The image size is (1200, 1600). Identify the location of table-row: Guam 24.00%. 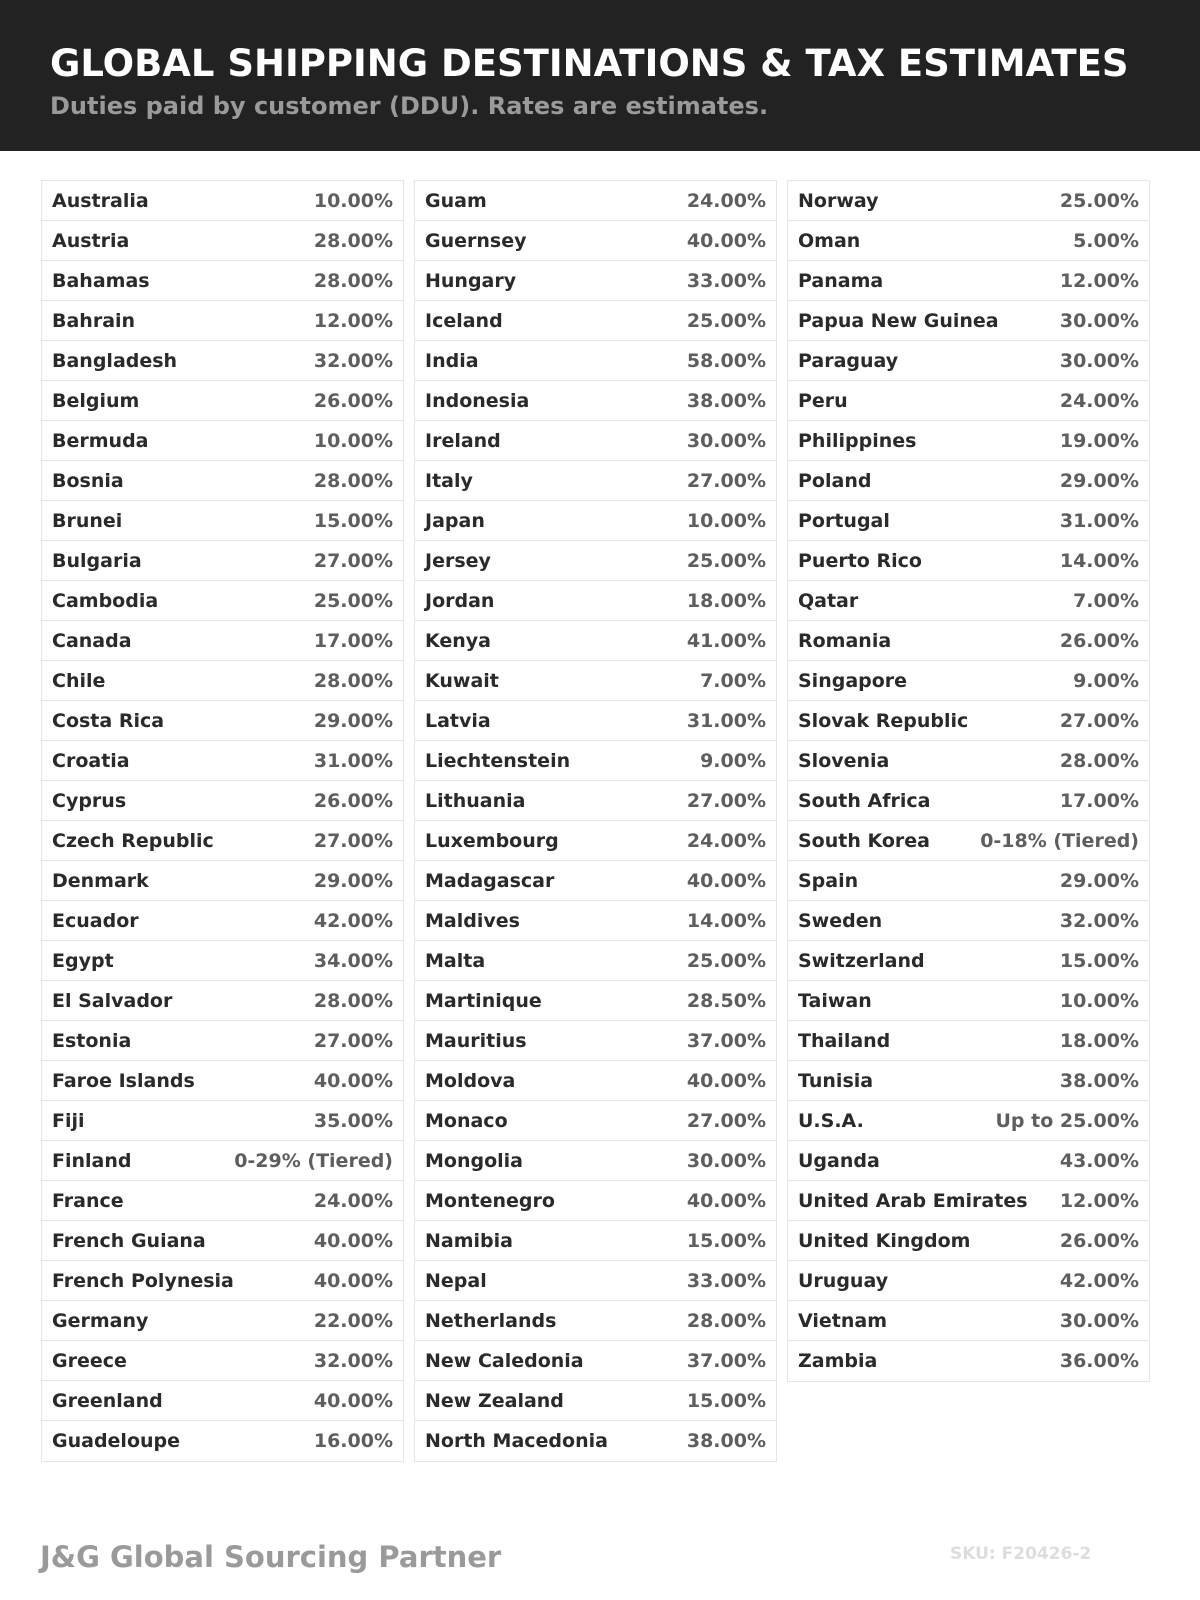
(595, 201).